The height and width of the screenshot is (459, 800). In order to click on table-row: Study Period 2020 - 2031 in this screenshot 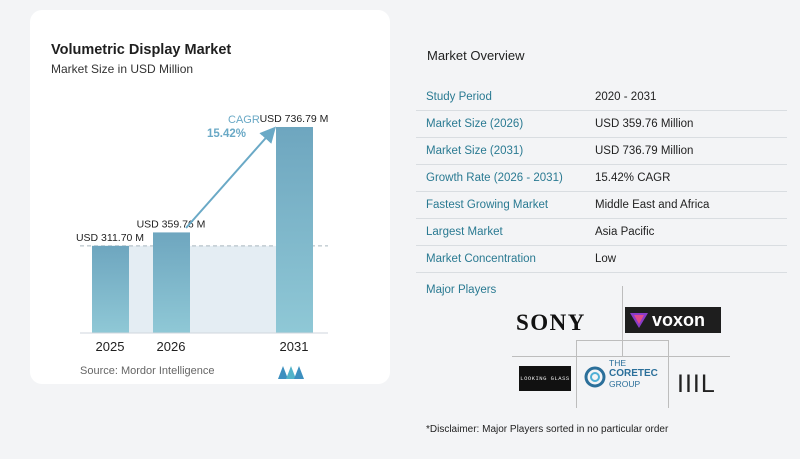, I will do `click(601, 97)`.